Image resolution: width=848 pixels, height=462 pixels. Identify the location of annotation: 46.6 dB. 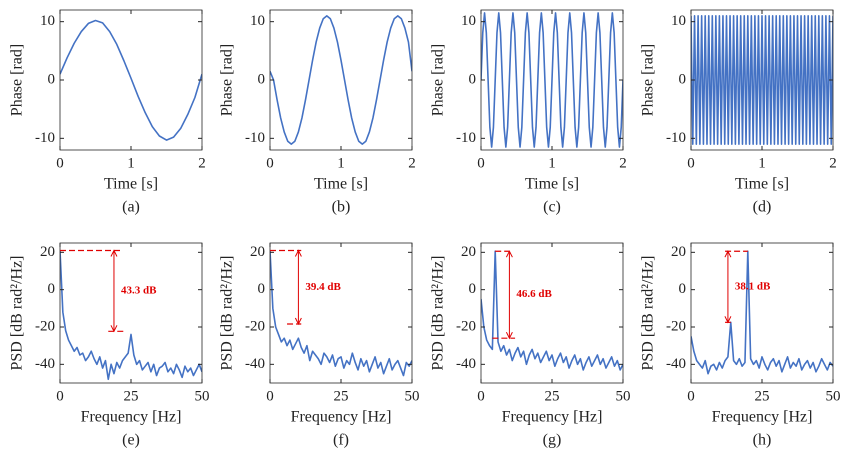
(534, 294).